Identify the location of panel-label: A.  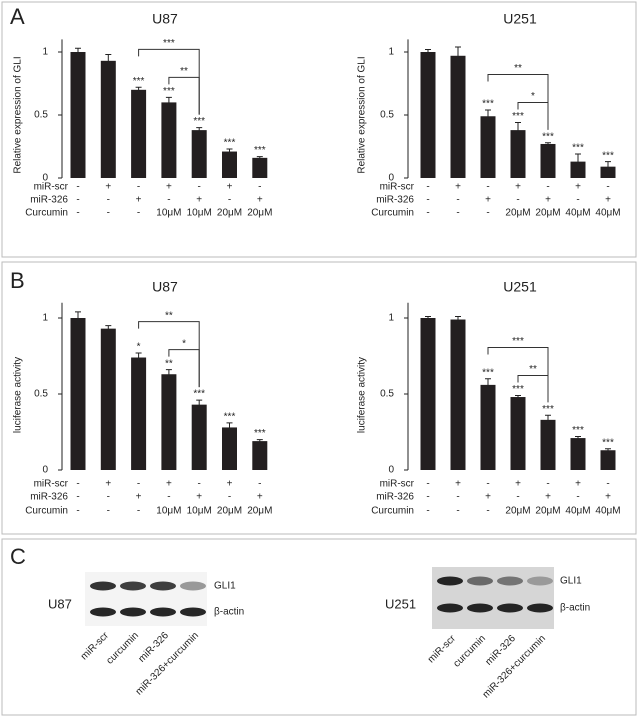
(17, 16).